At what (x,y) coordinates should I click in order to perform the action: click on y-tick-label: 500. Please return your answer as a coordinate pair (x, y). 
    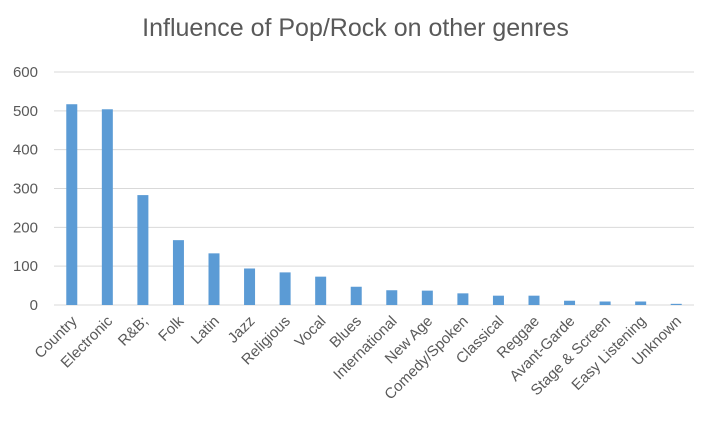
    Looking at the image, I should click on (25, 111).